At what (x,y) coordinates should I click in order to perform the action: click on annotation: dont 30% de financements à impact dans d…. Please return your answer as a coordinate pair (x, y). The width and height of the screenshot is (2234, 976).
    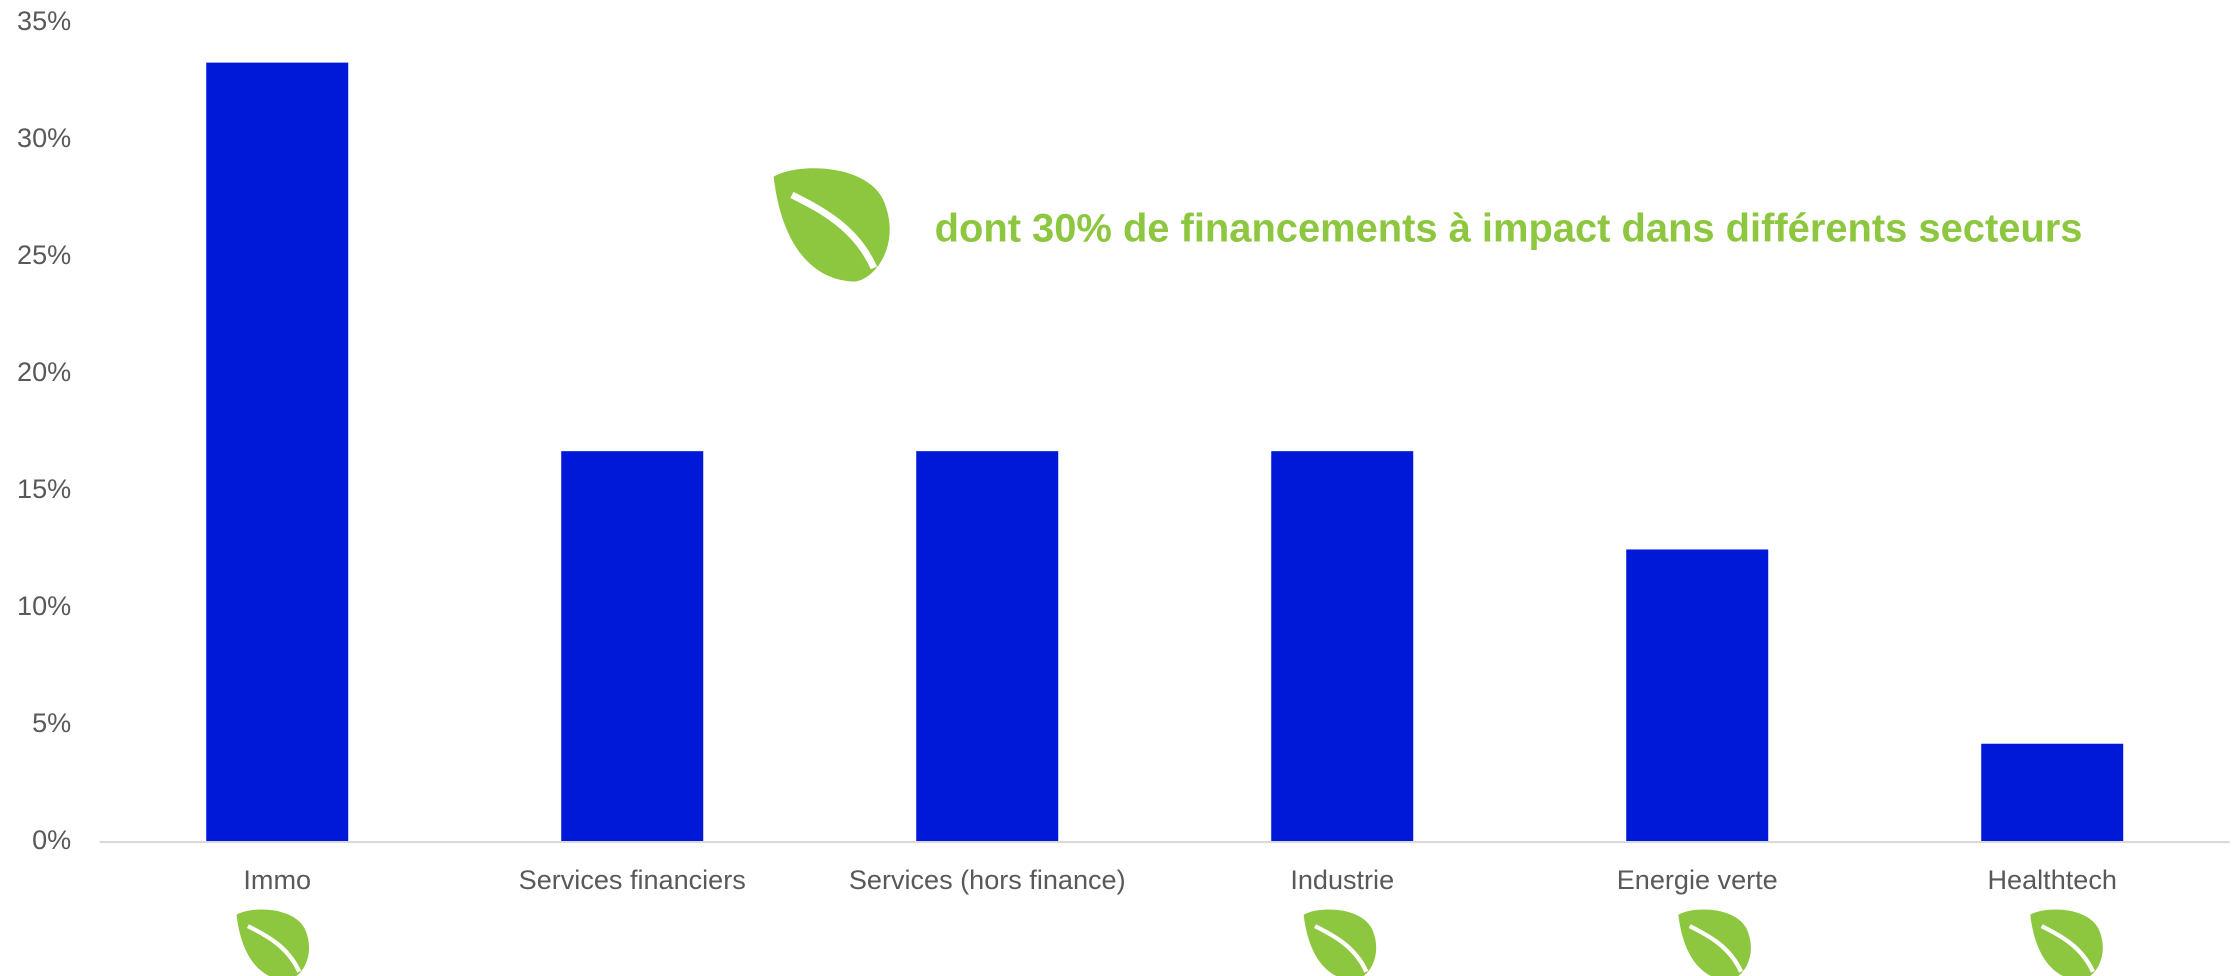
    Looking at the image, I should click on (1509, 228).